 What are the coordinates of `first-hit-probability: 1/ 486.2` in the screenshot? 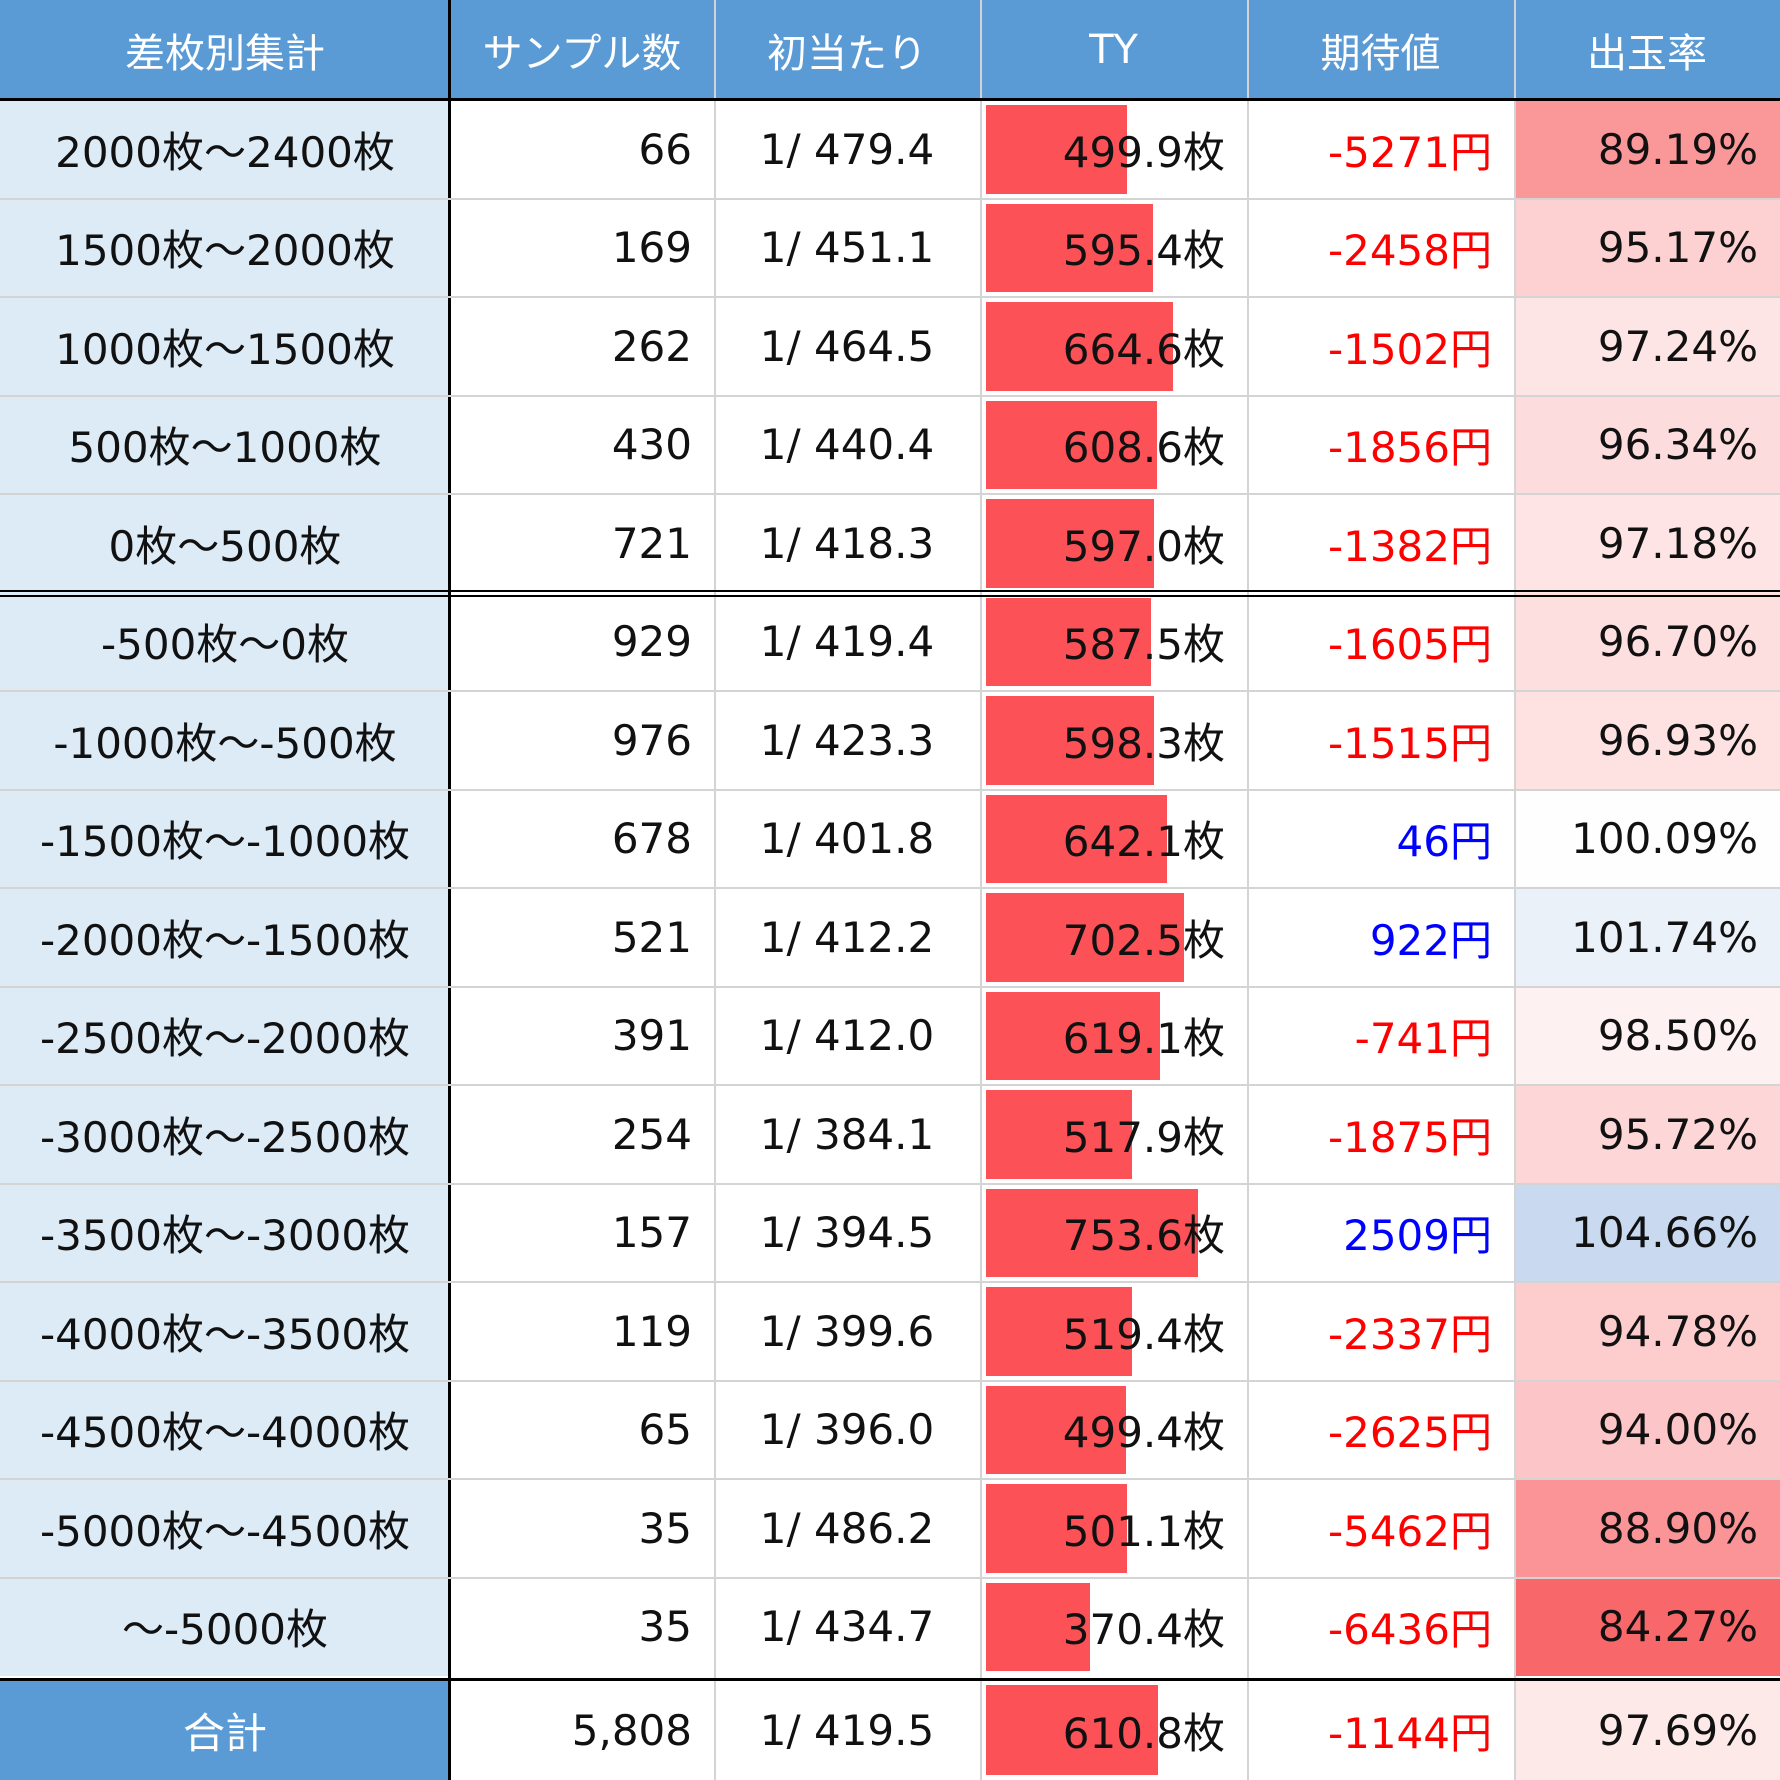 It's located at (847, 1528).